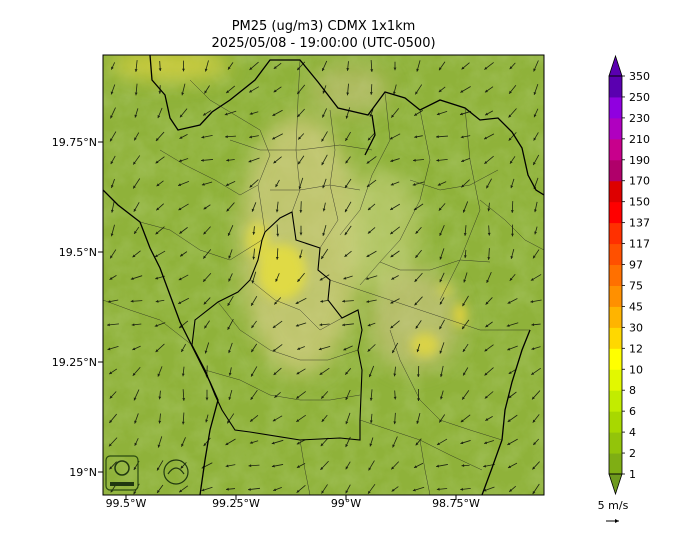 This screenshot has height=550, width=700. Describe the element at coordinates (613, 505) in the screenshot. I see `wind-key-label: 5 m/s` at that location.